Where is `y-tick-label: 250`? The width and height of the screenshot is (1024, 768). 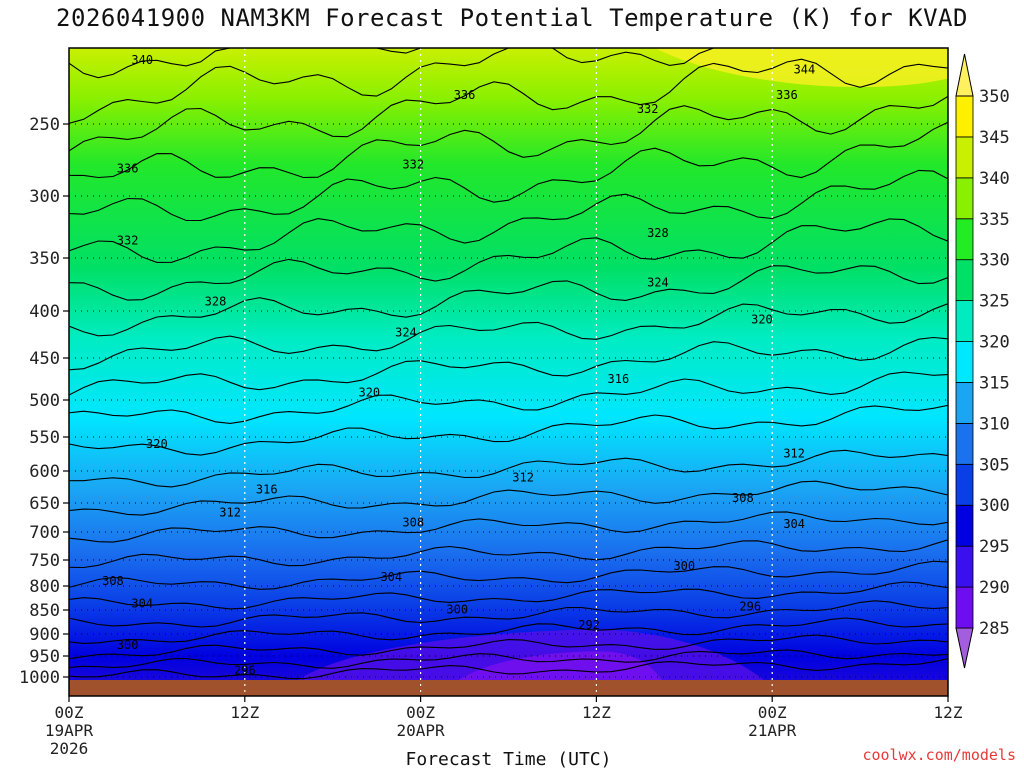 y-tick-label: 250 is located at coordinates (44, 125).